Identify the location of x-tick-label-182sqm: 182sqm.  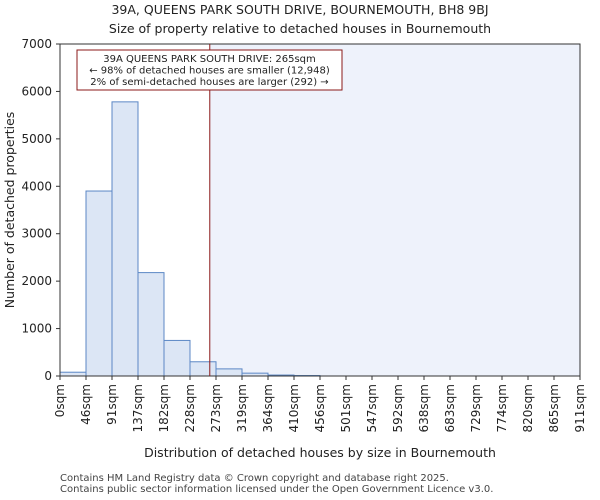
(164, 408).